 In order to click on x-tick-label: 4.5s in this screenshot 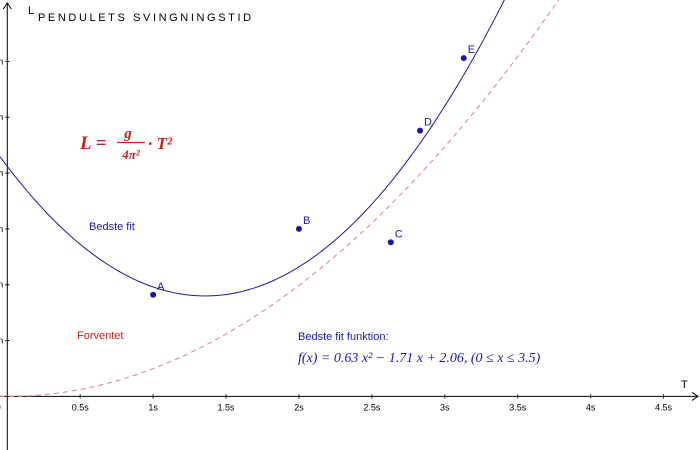, I will do `click(664, 407)`.